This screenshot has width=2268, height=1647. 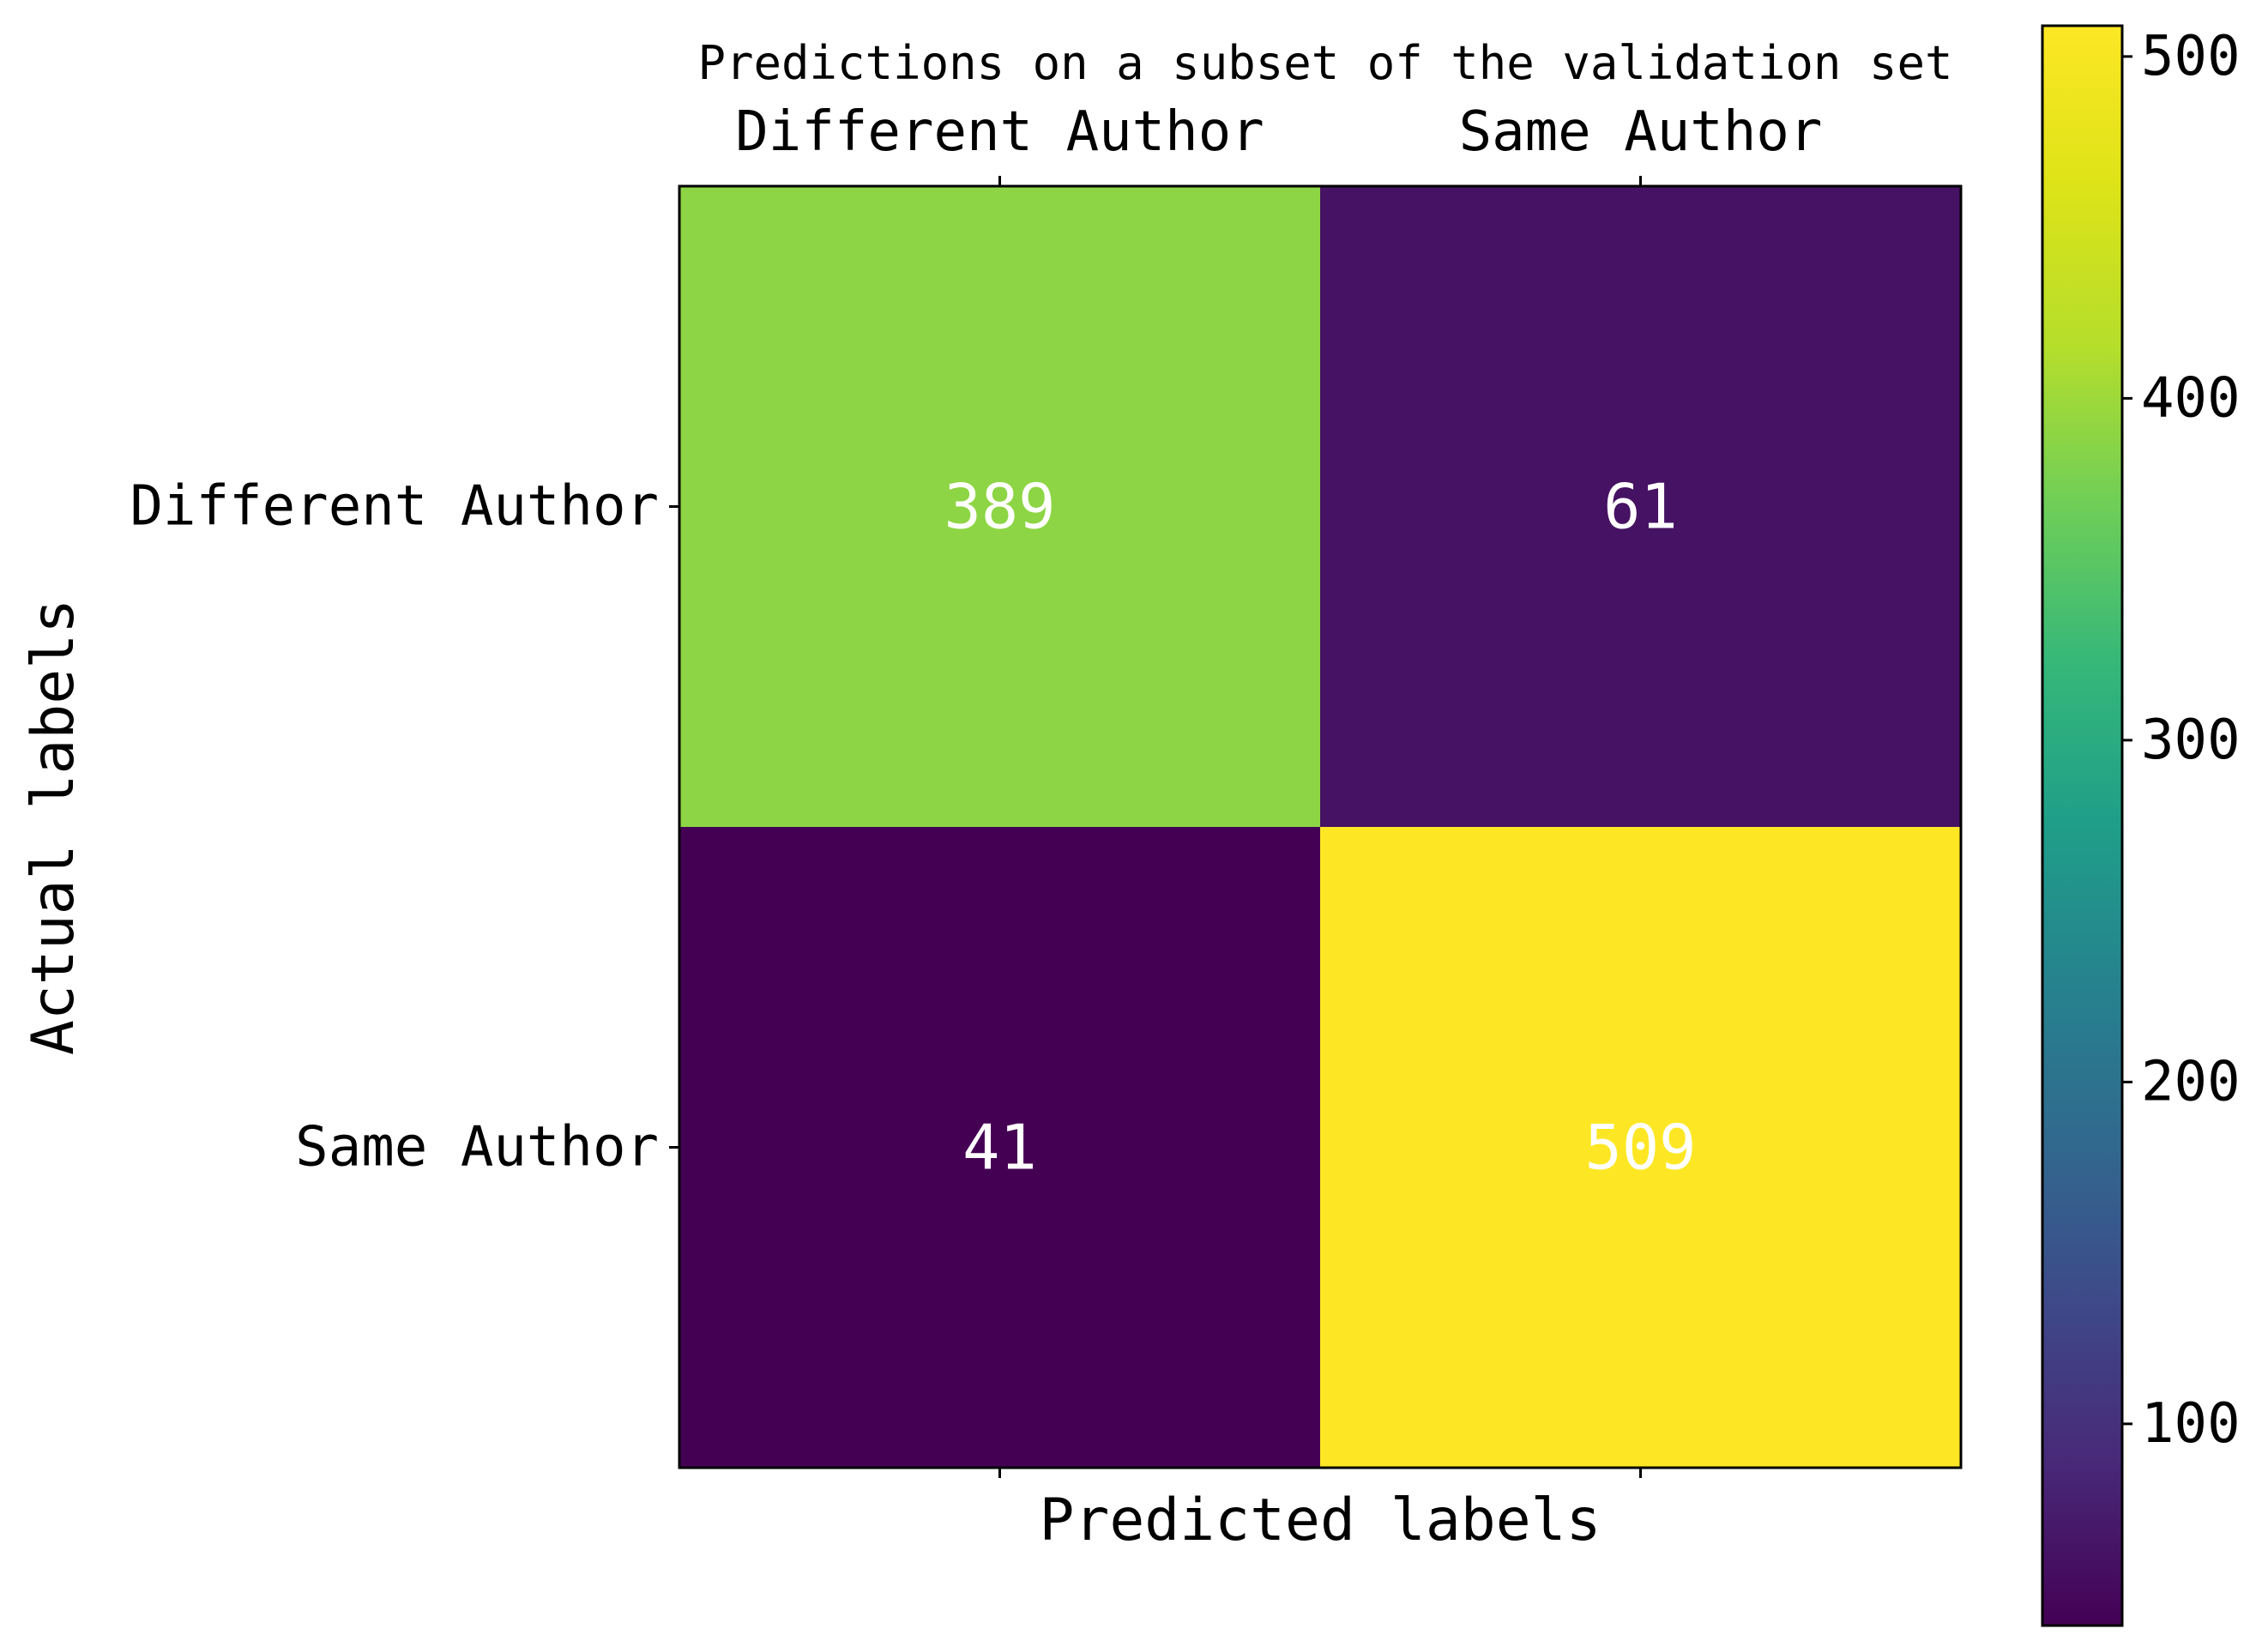 What do you see at coordinates (2191, 1424) in the screenshot?
I see `colorbar-tick-label: 100` at bounding box center [2191, 1424].